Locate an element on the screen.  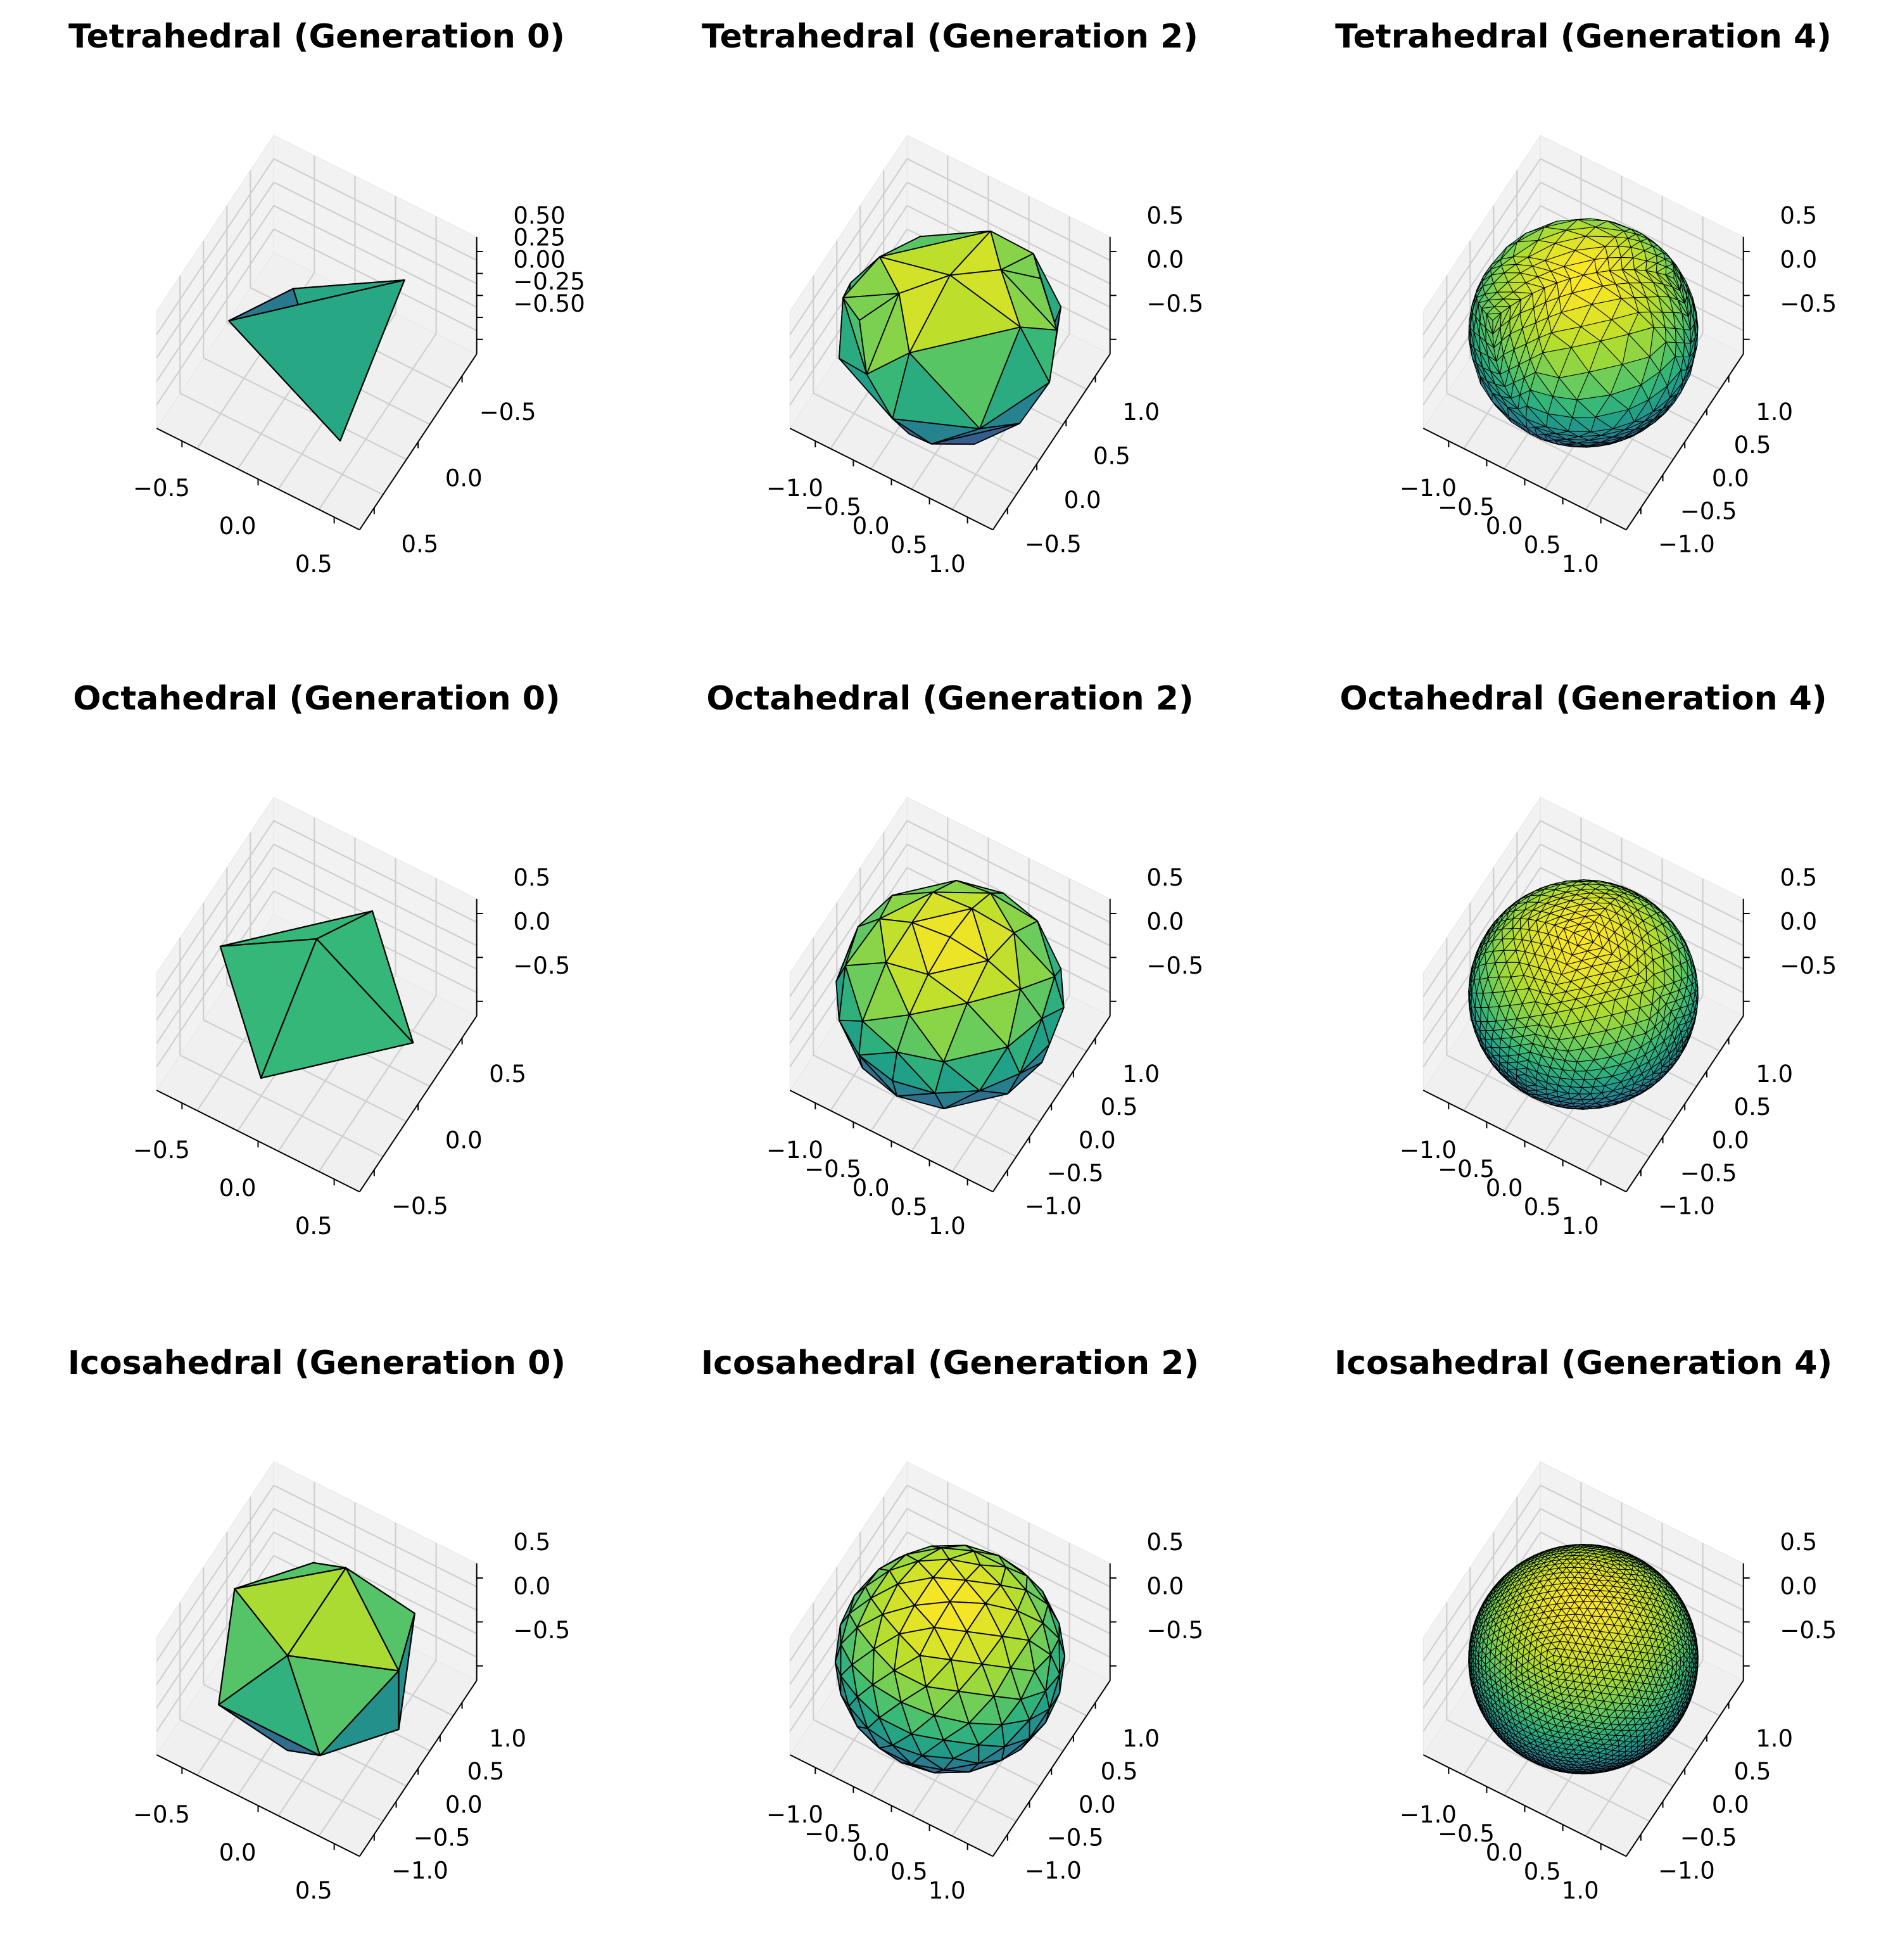
plot-3d: −0.50.00.51.00.50.0−0.5−1.00.50.0−0.5 is located at coordinates (316, 1613).